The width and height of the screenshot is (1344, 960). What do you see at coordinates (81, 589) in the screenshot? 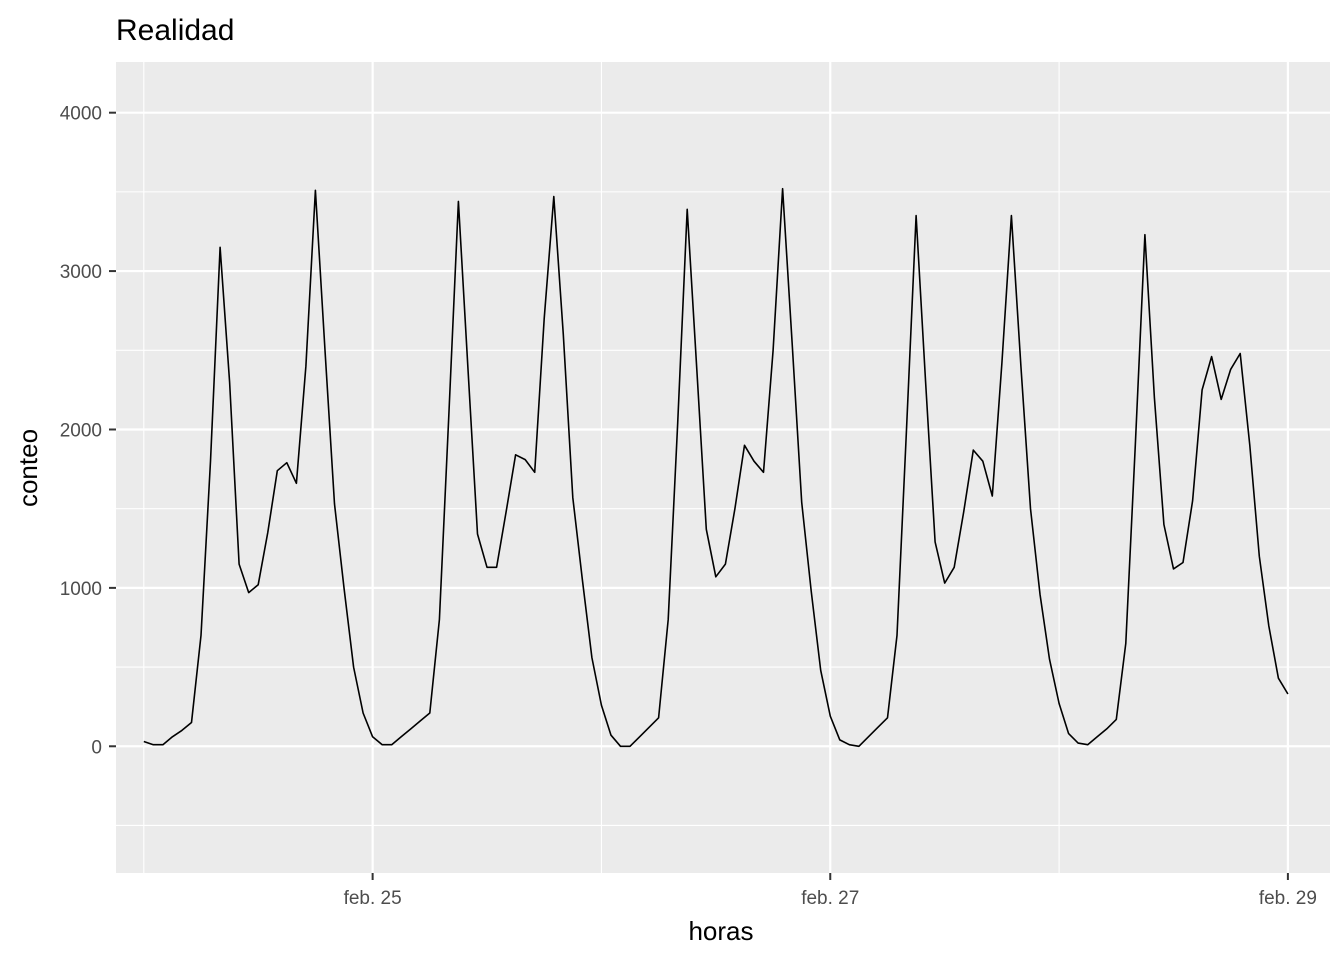
I see `y-tick-label: 1000` at bounding box center [81, 589].